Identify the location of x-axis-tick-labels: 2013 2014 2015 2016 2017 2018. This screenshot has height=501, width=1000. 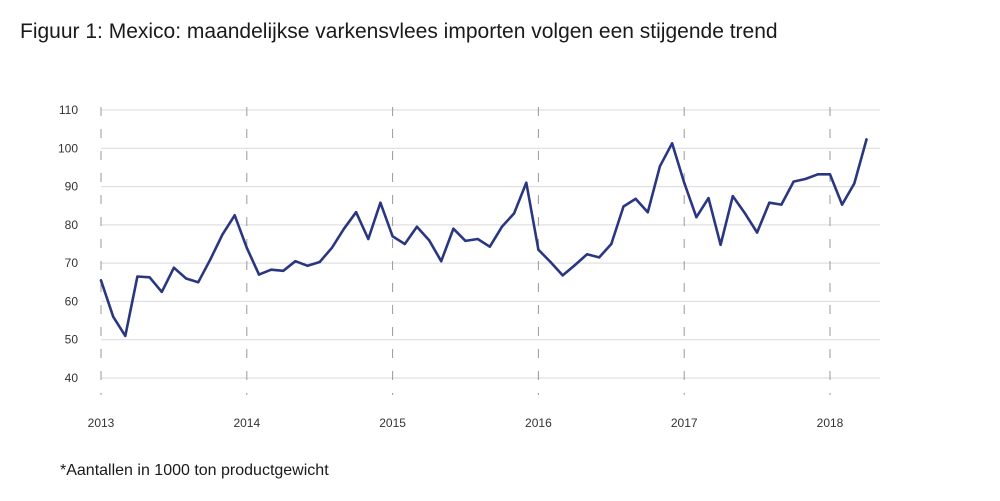
(466, 423).